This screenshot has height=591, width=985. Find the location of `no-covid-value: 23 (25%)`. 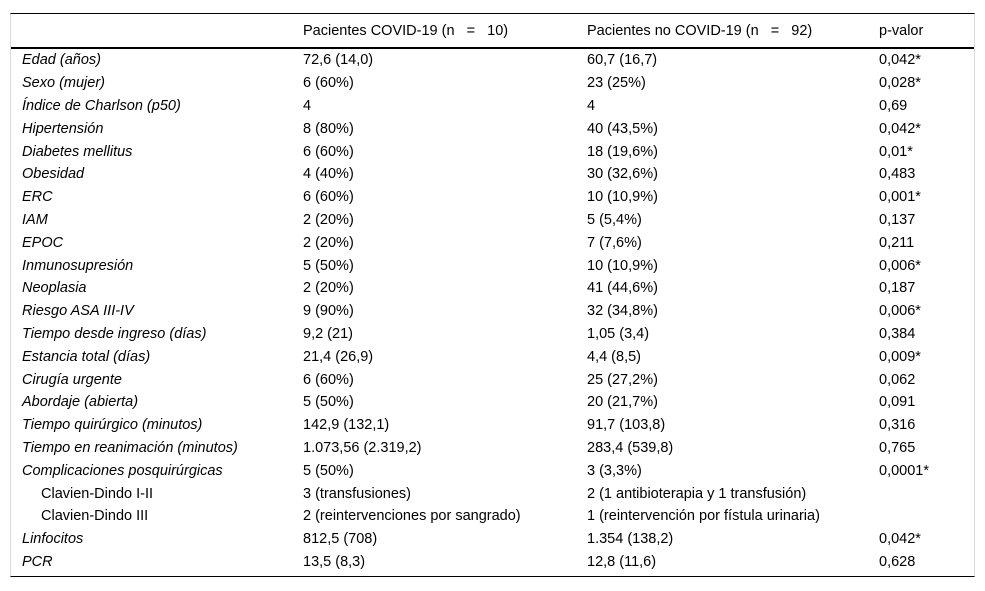

no-covid-value: 23 (25%) is located at coordinates (616, 83).